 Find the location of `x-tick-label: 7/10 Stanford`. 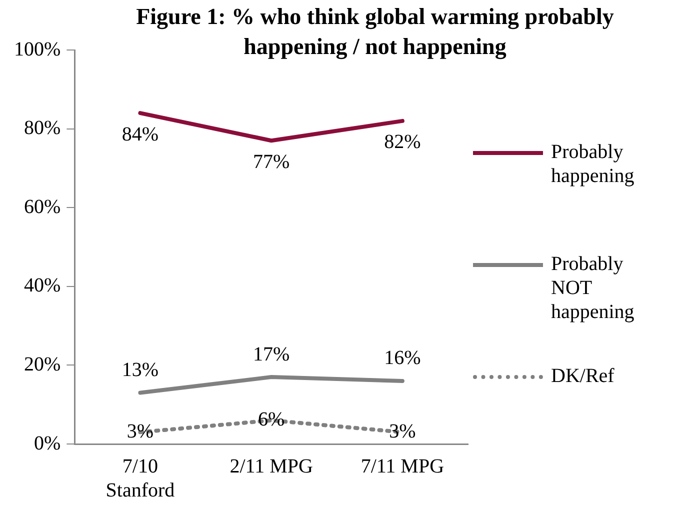

x-tick-label: 7/10 Stanford is located at coordinates (140, 478).